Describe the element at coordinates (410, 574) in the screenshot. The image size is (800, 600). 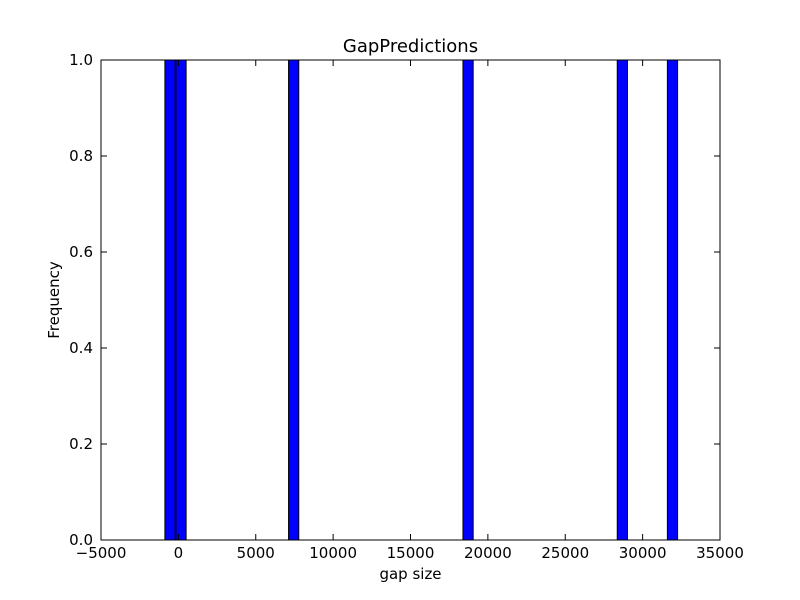
I see `x-axis-label: gap size` at that location.